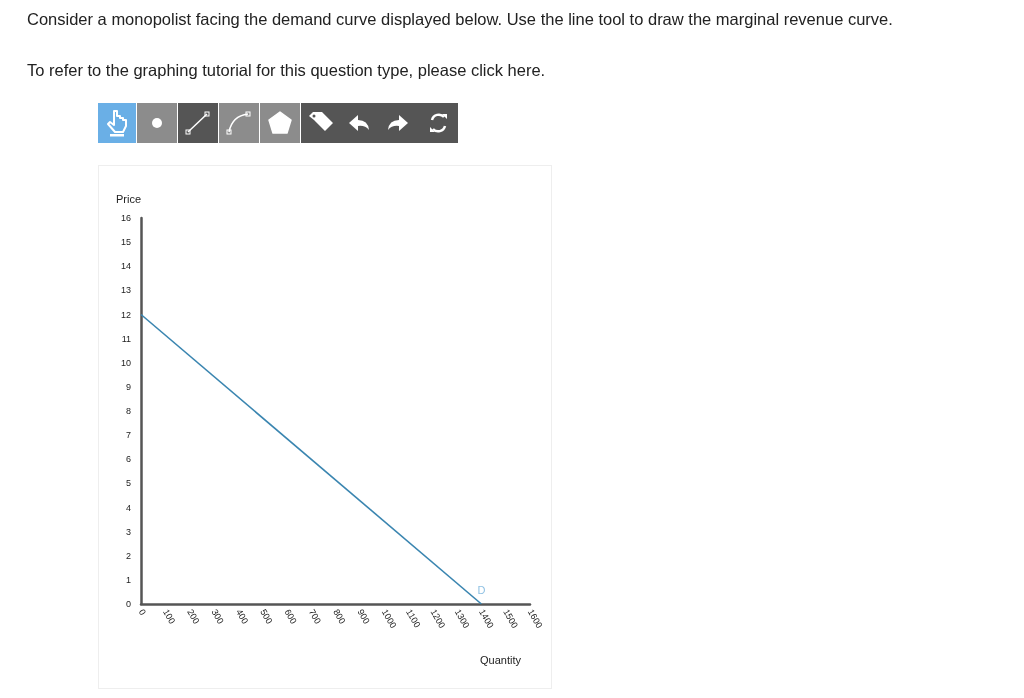  What do you see at coordinates (363, 616) in the screenshot?
I see `x-tick-label: 900` at bounding box center [363, 616].